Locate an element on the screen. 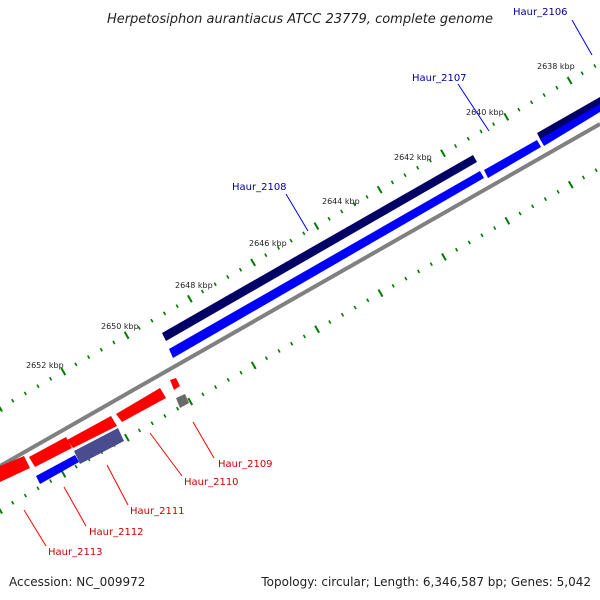  gene-arrow-haur-2106-outer is located at coordinates (568, 119).